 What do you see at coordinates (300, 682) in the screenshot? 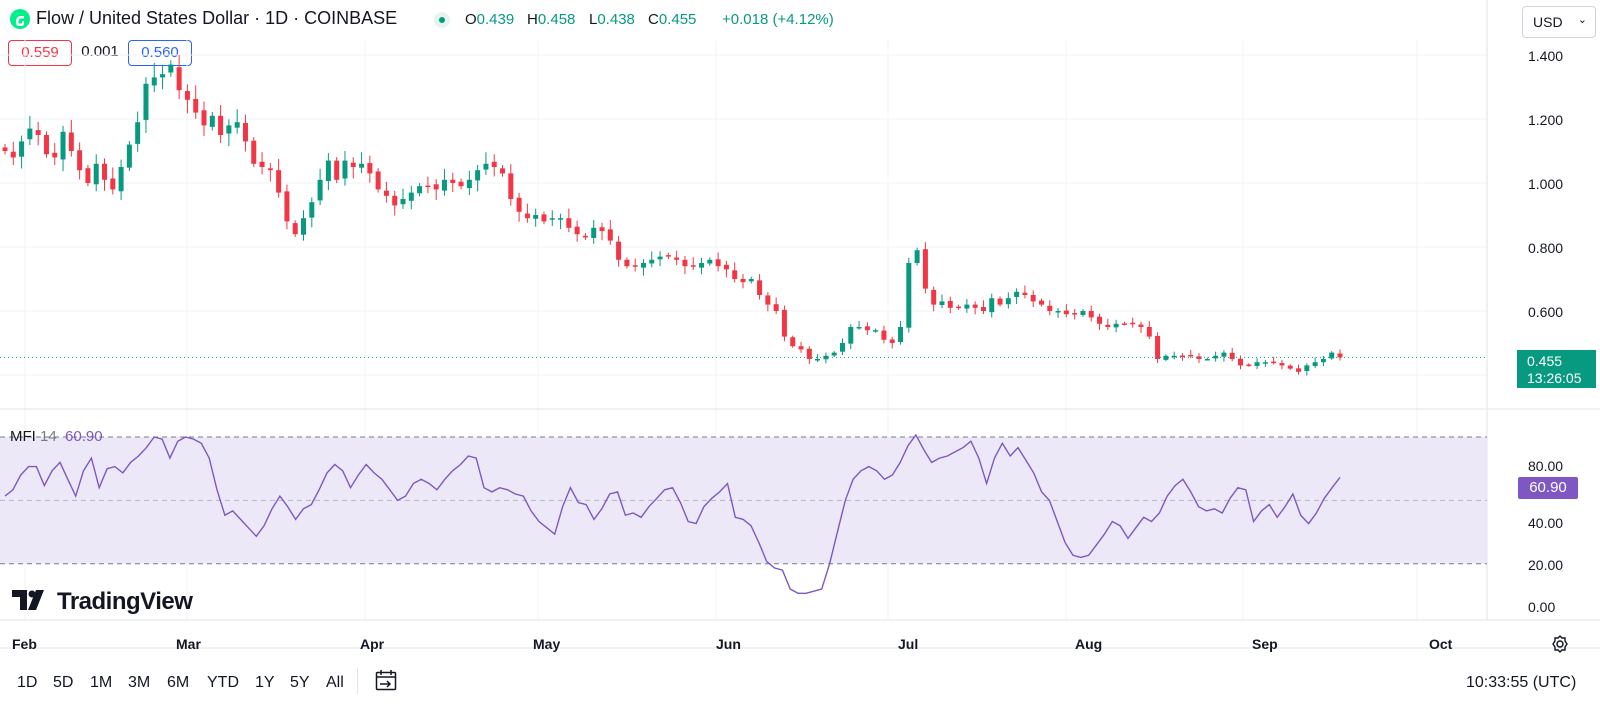
I see `range-5y-button: 5Y` at bounding box center [300, 682].